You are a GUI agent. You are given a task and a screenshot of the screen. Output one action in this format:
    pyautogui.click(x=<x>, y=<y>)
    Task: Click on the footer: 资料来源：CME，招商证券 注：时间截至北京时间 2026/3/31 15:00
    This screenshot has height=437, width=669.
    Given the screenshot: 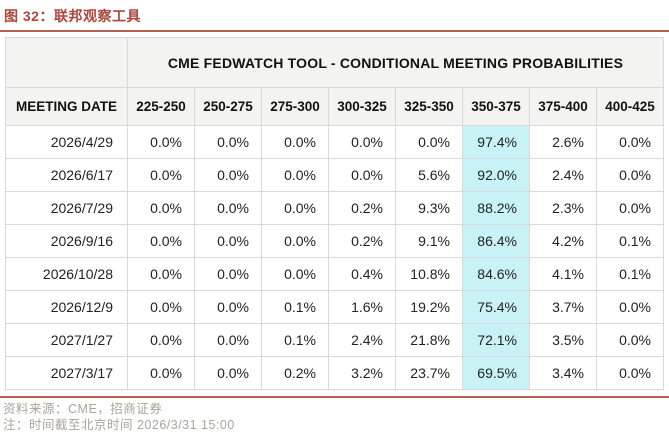 What is the action you would take?
    pyautogui.click(x=334, y=415)
    